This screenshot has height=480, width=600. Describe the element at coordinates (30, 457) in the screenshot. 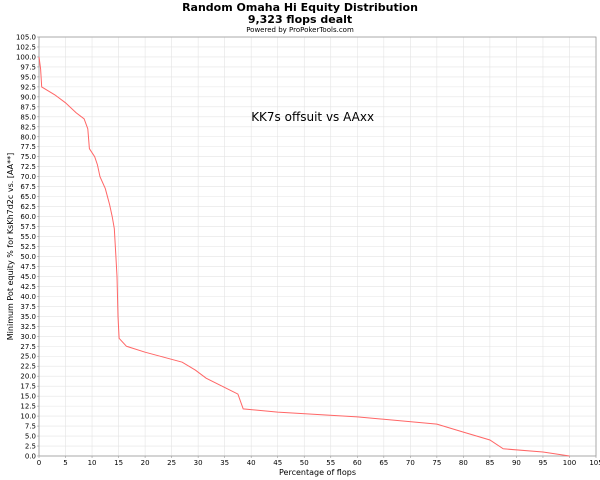

I see `y-tick-label: 0.0` at that location.